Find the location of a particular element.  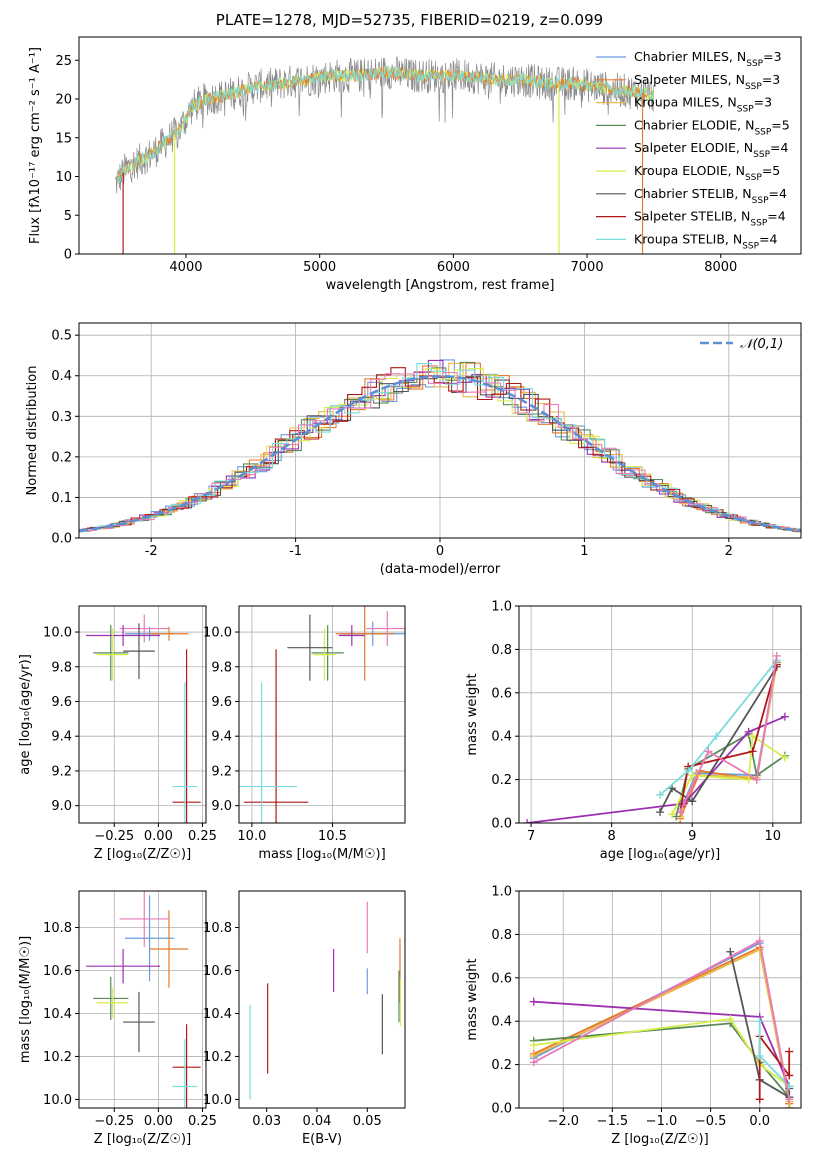

errorbar-chabrier-elodie is located at coordinates (111, 653).